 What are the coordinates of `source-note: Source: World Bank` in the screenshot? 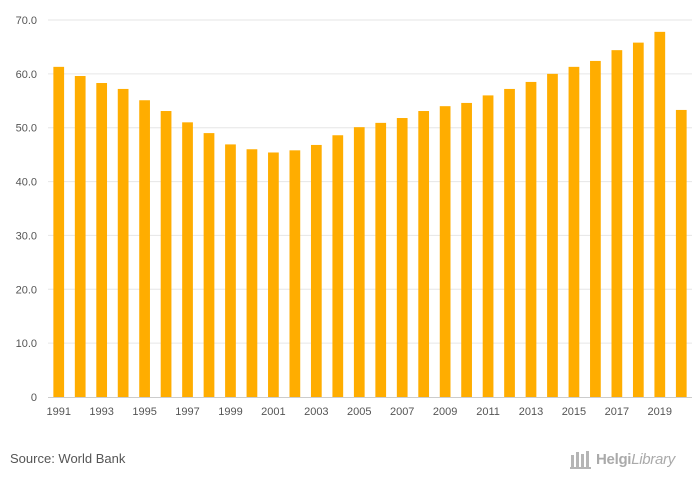 It's located at (68, 458).